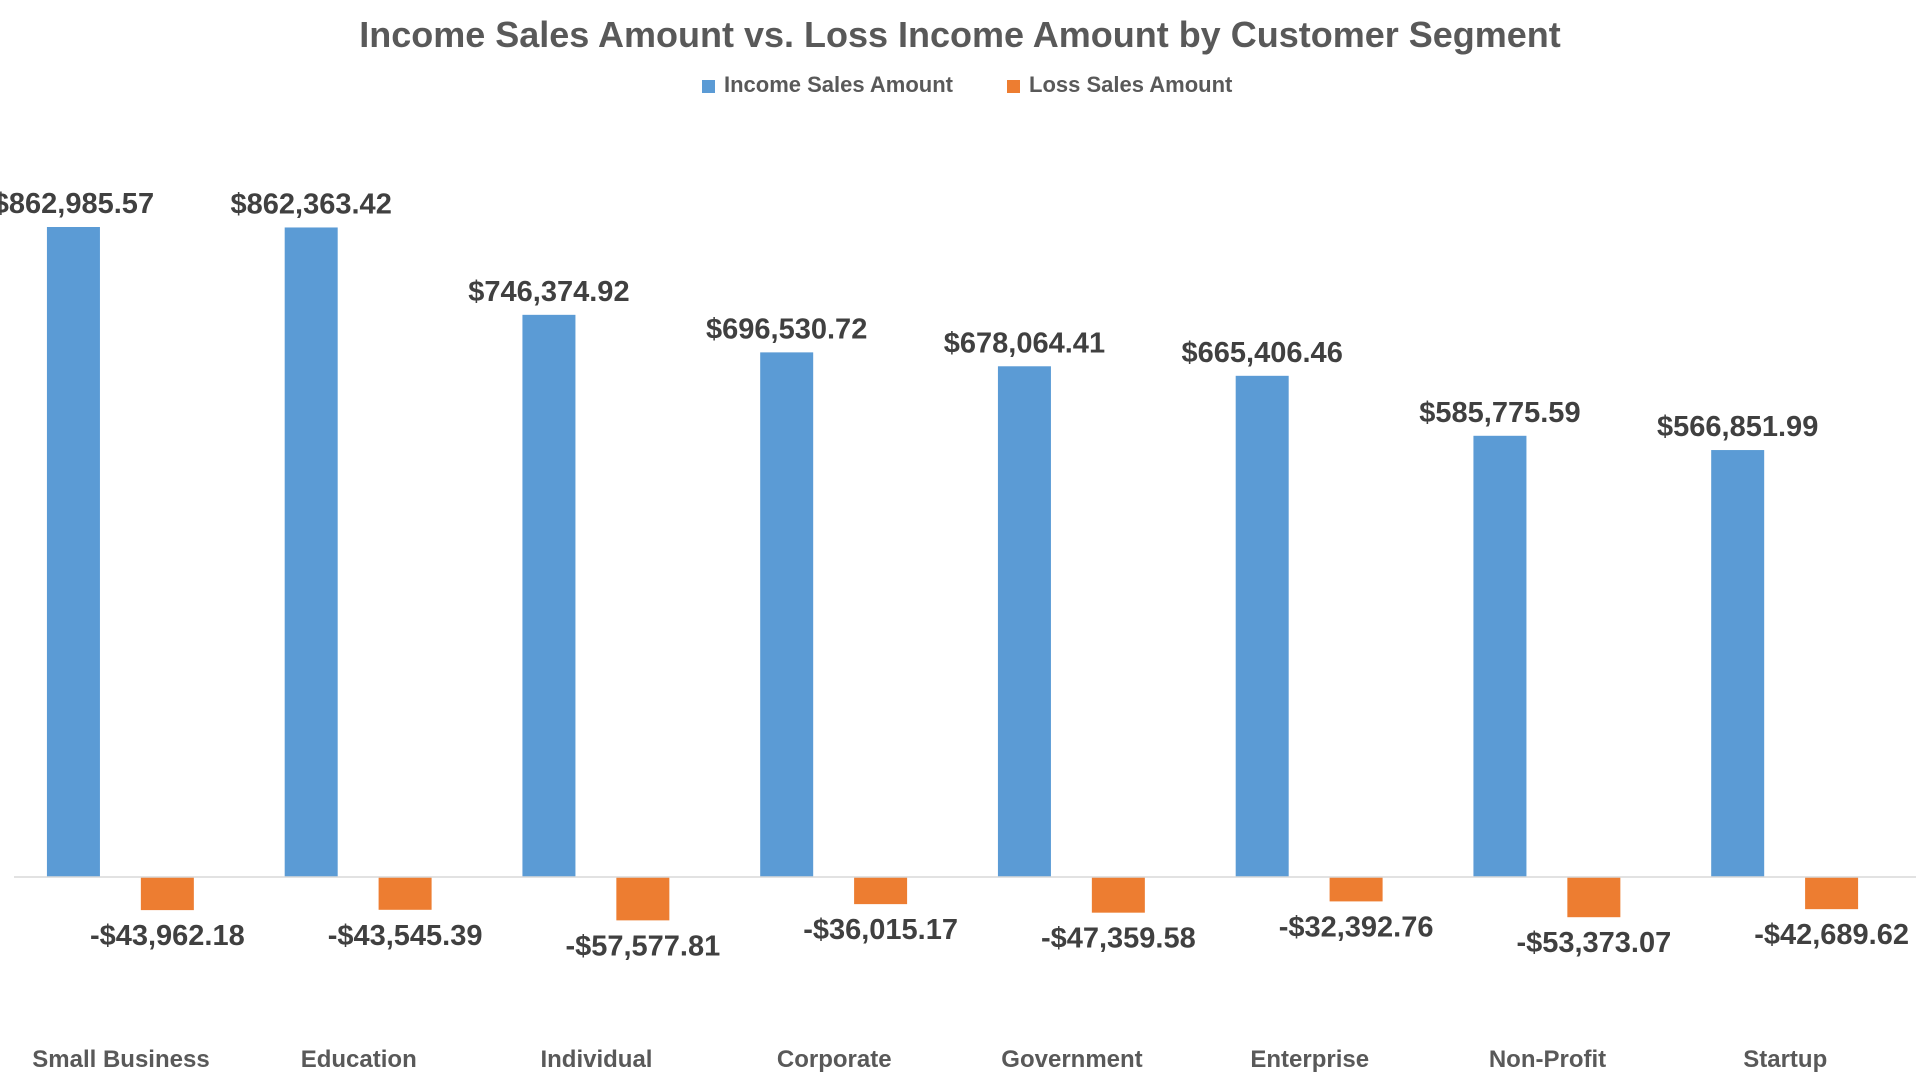  I want to click on data-label-income-7: $566,851.99, so click(1737, 427).